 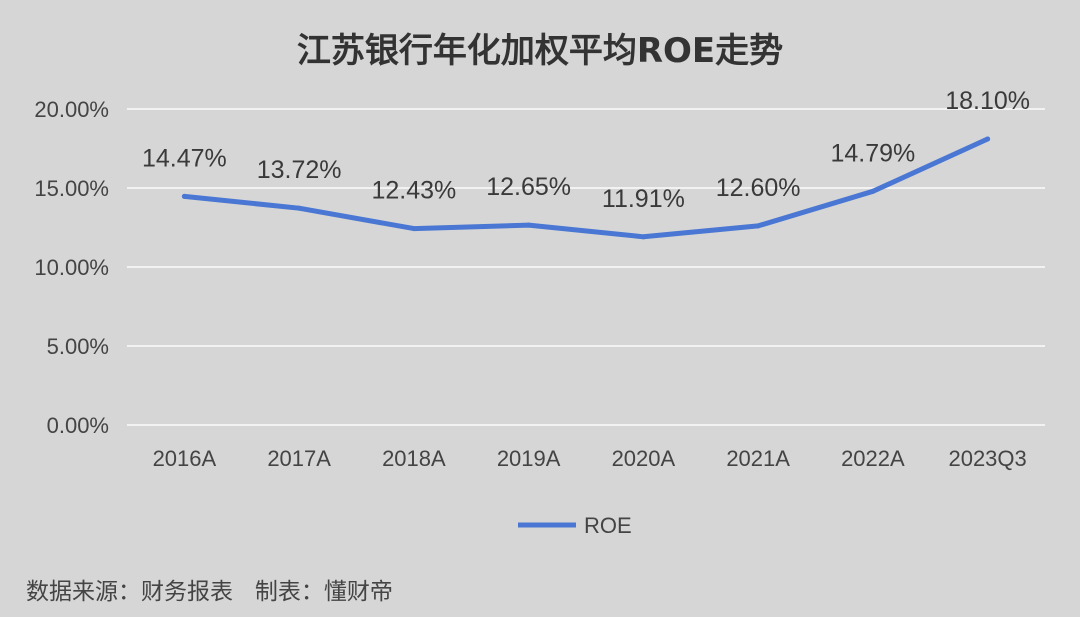 I want to click on data-label: 14.79%, so click(x=872, y=153).